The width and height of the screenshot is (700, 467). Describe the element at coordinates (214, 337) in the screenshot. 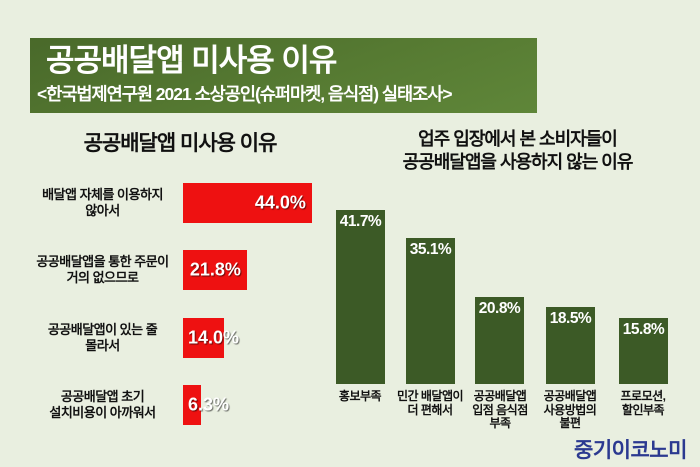

I see `value-label: 14.0%` at that location.